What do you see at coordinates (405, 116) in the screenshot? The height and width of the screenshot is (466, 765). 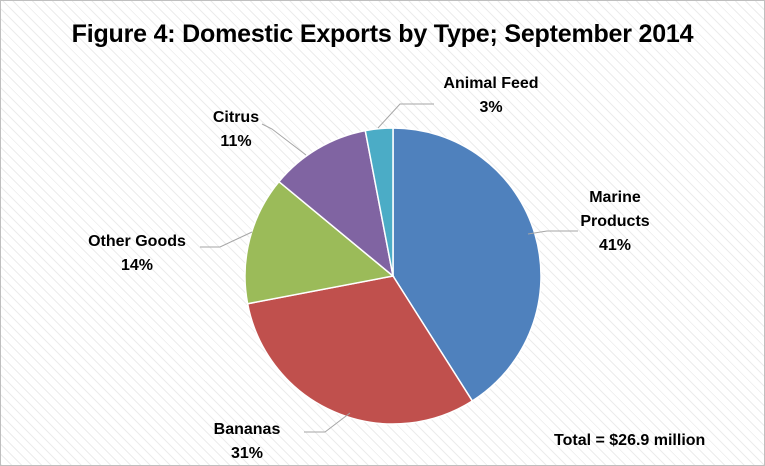 I see `leader-line-animal-feed` at bounding box center [405, 116].